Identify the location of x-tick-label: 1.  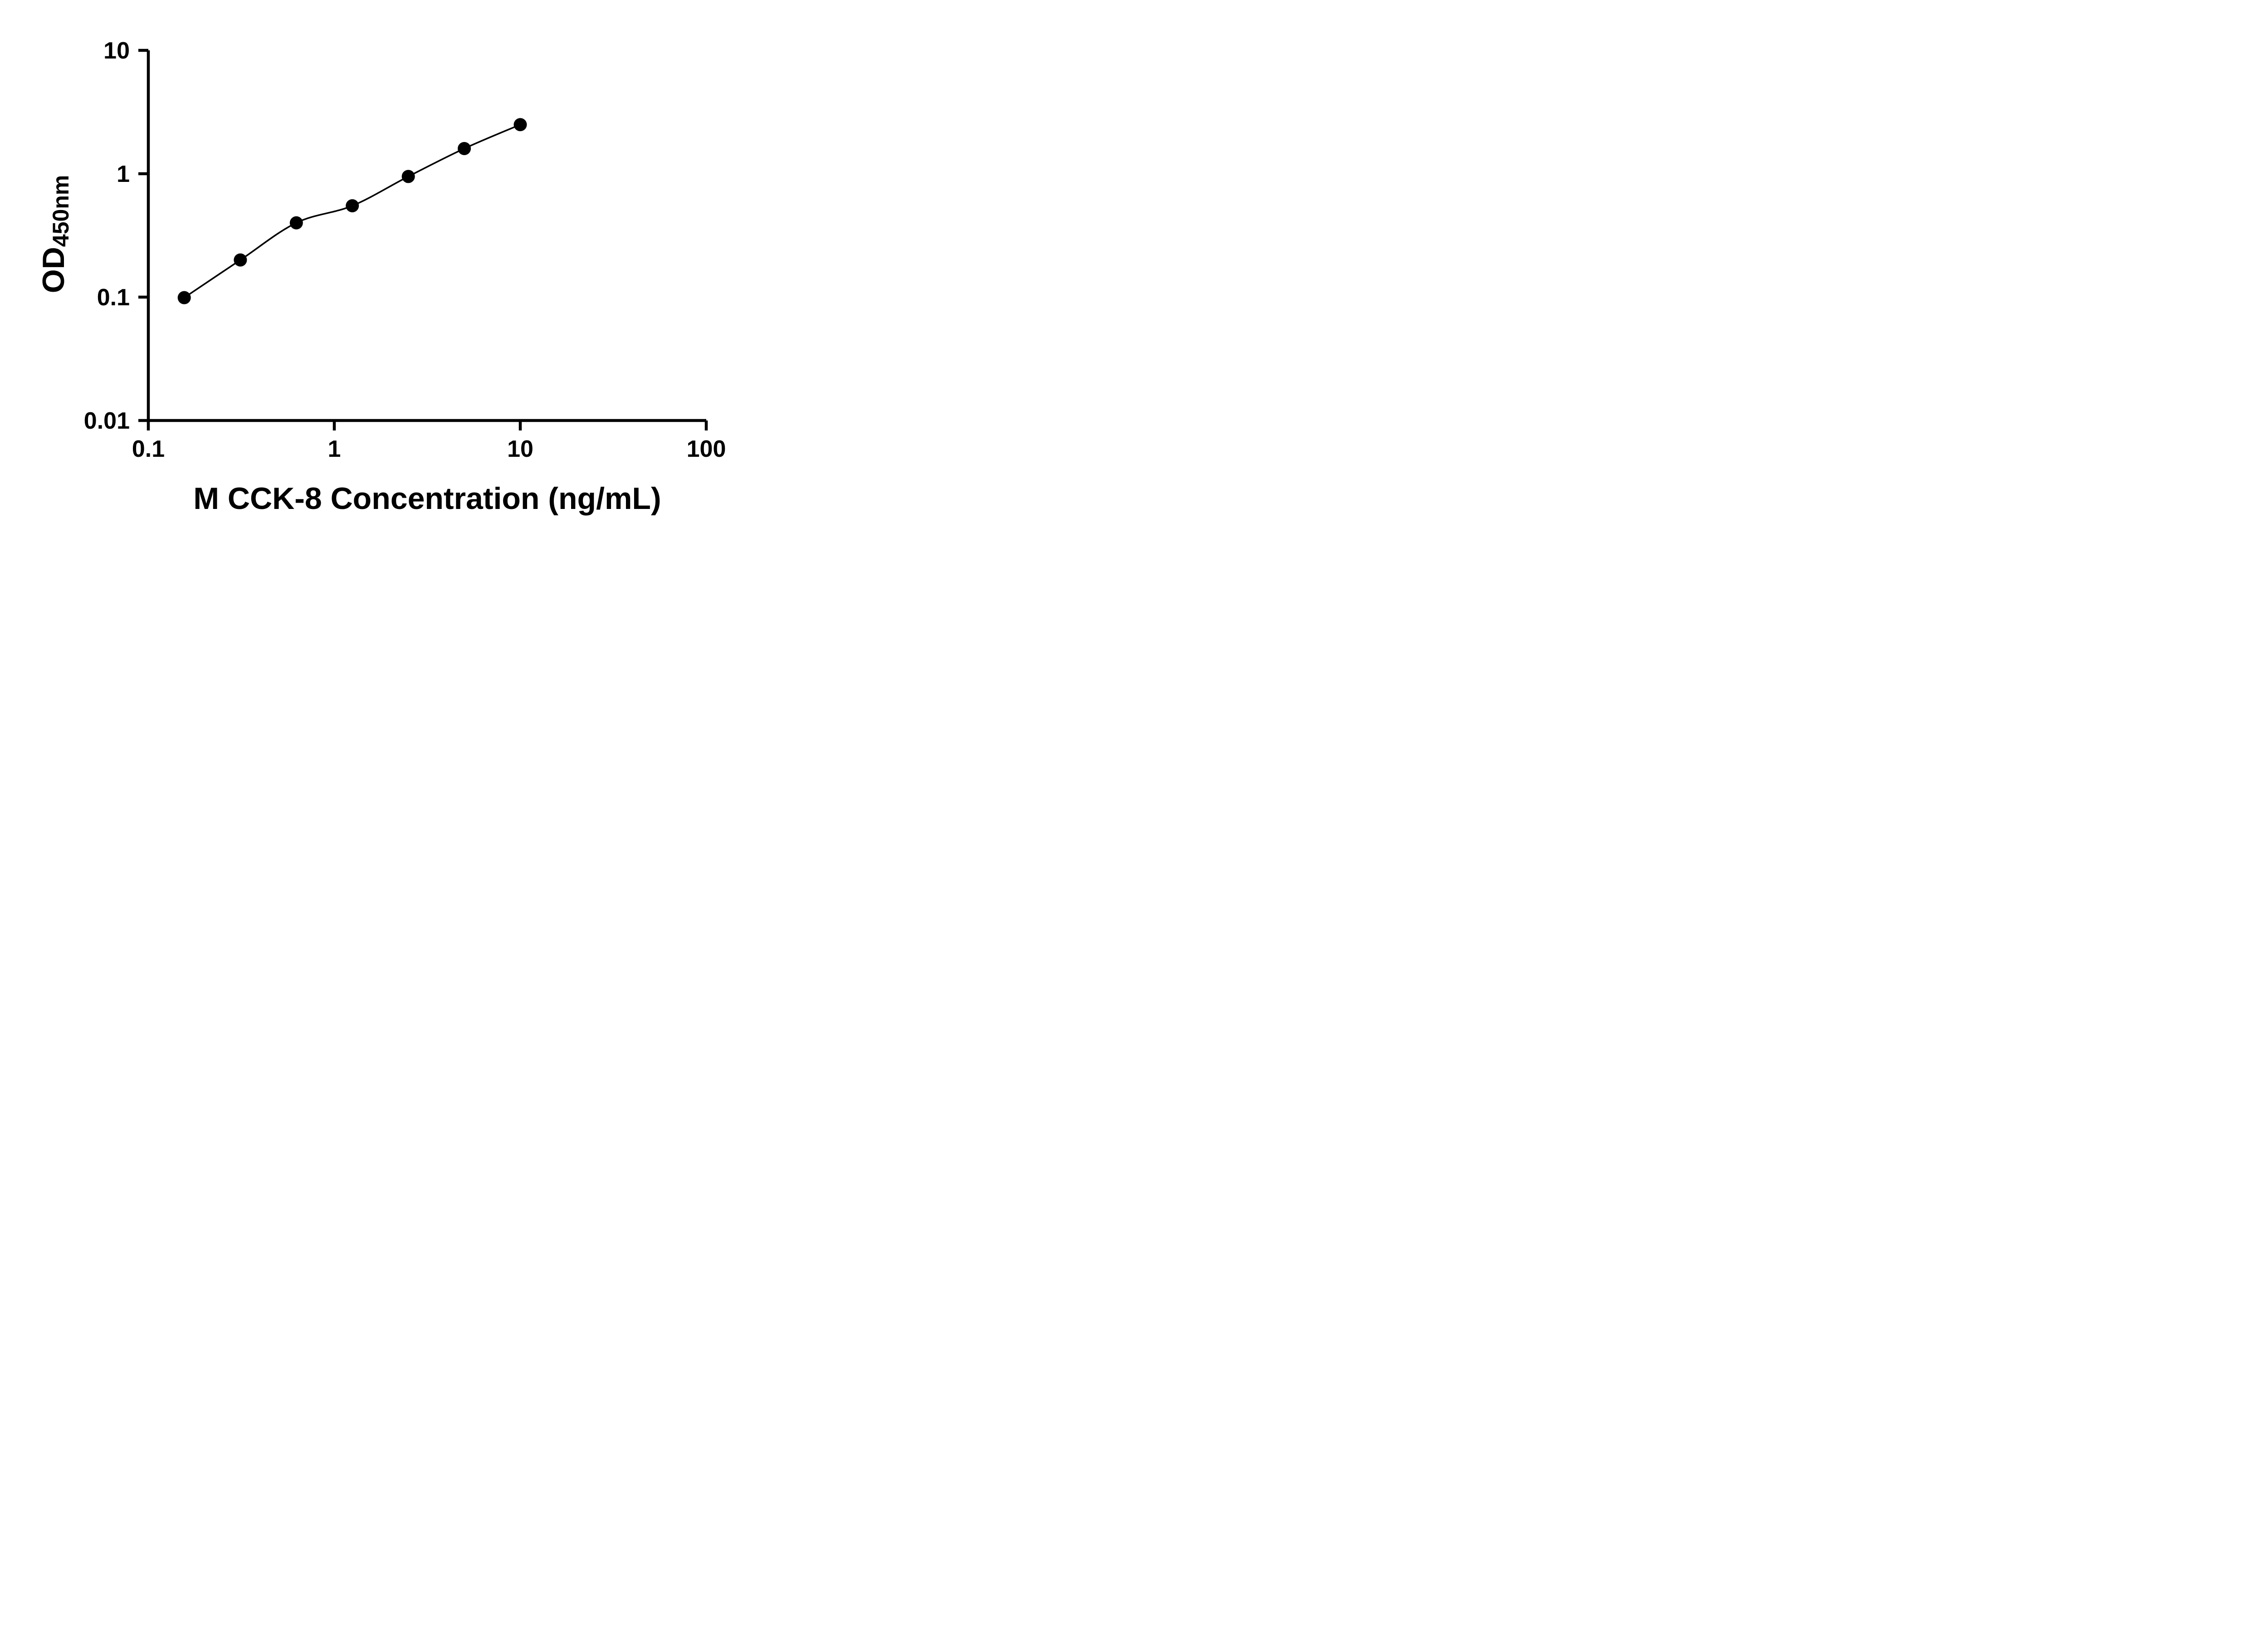
(334, 449).